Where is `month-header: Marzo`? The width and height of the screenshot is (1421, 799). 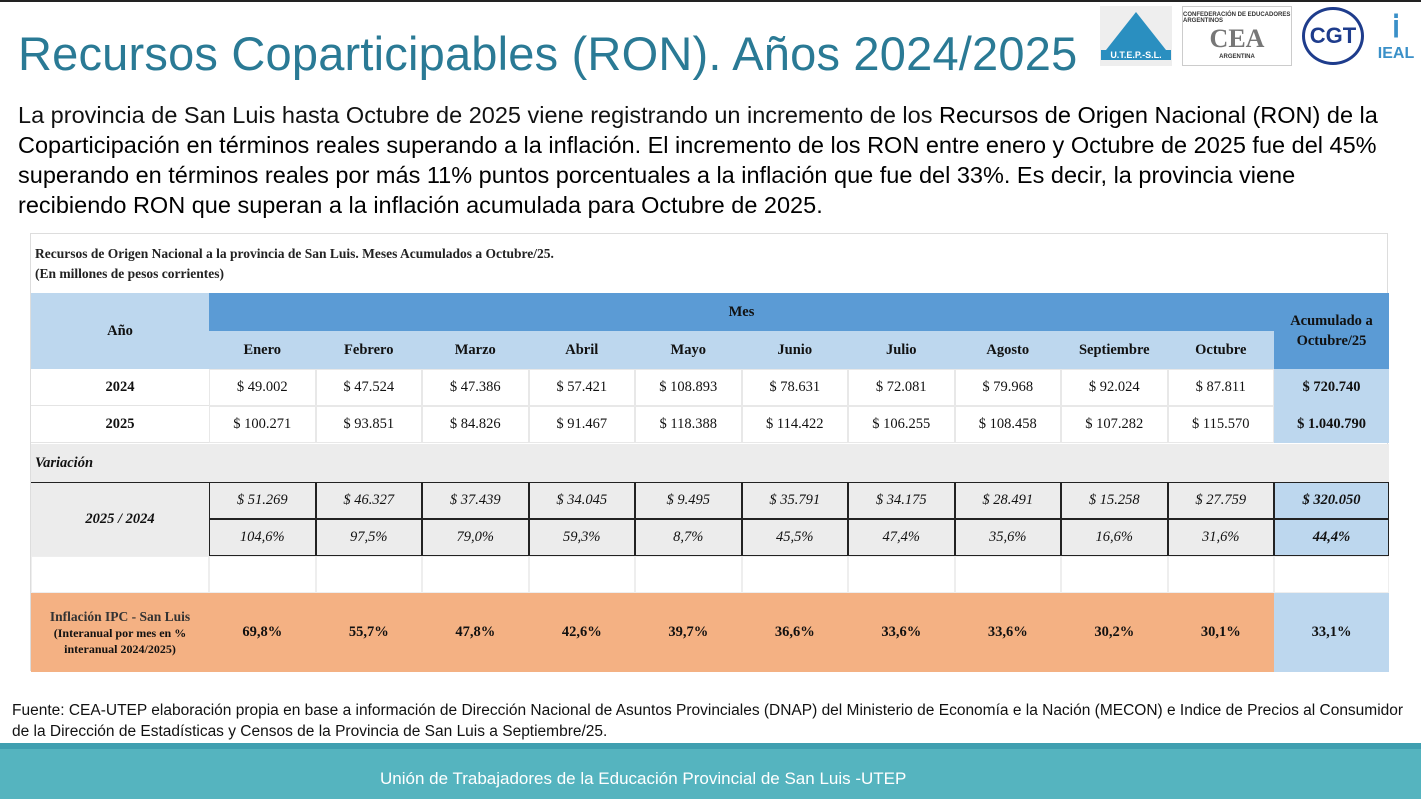 month-header: Marzo is located at coordinates (475, 350).